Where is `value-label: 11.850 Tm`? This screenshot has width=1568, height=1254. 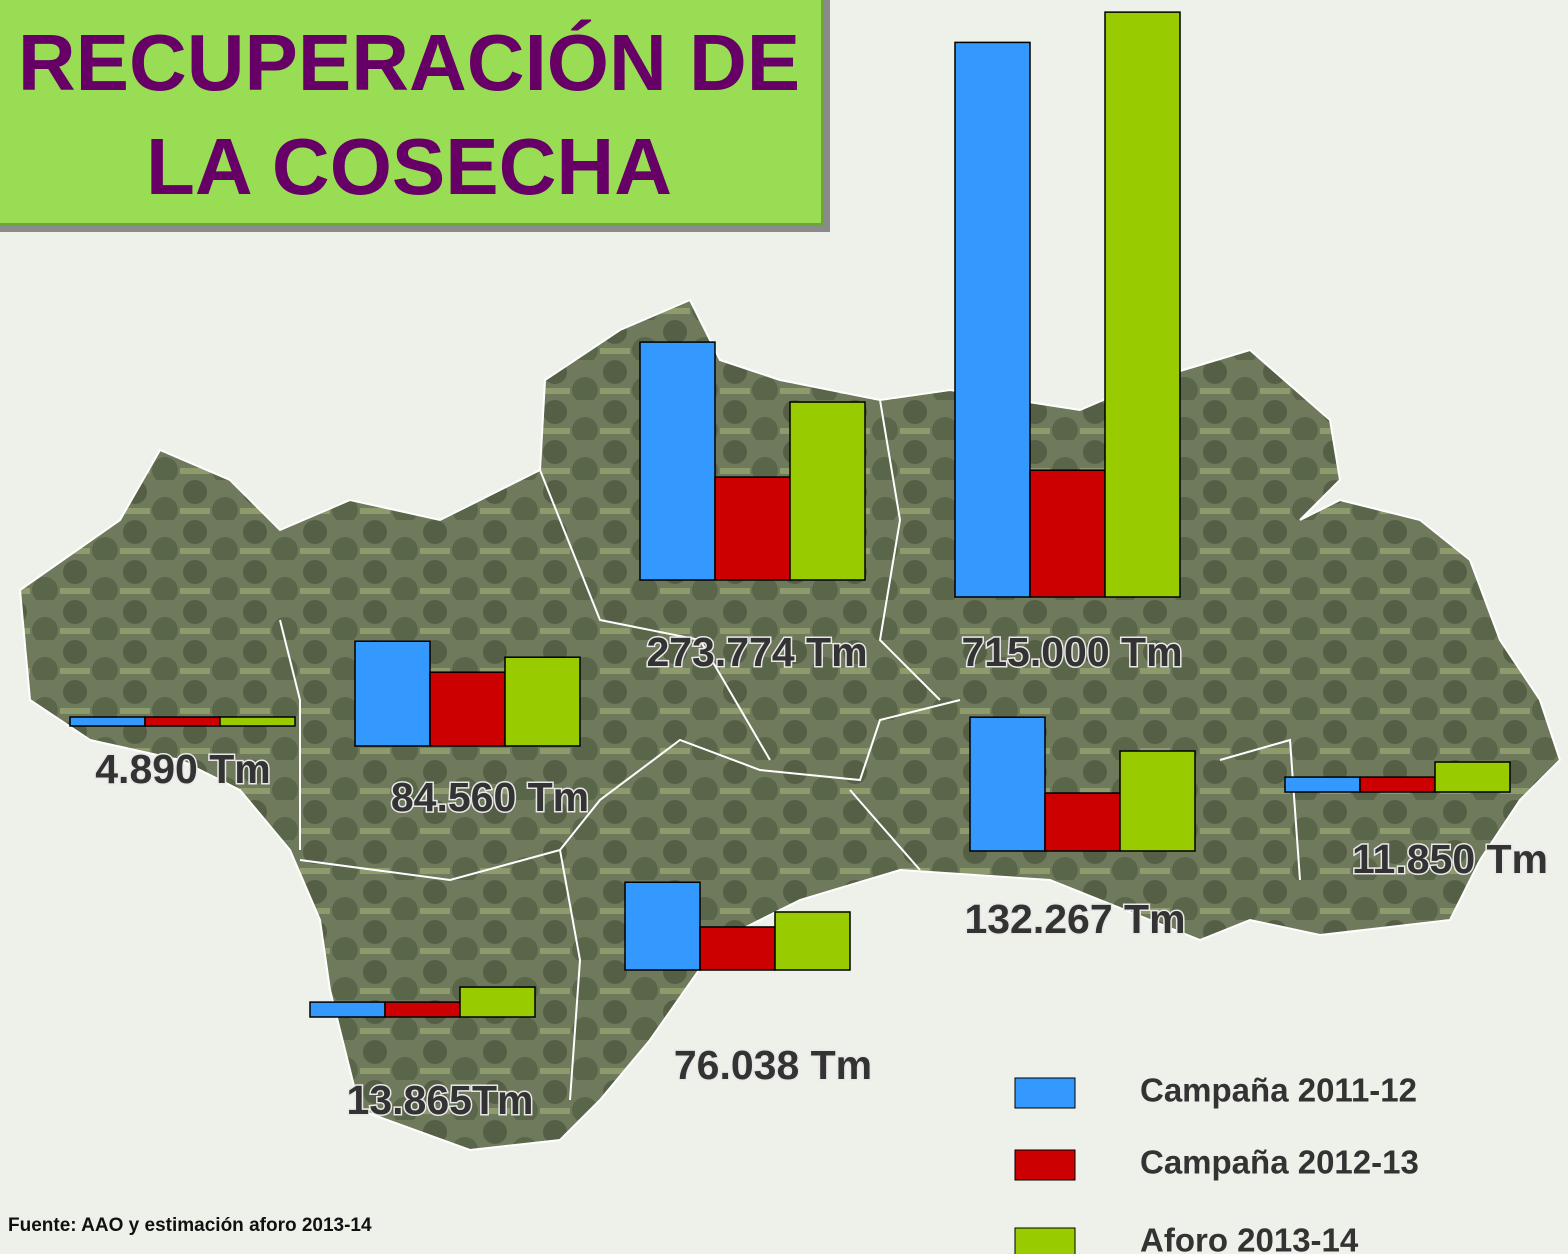 value-label: 11.850 Tm is located at coordinates (1450, 859).